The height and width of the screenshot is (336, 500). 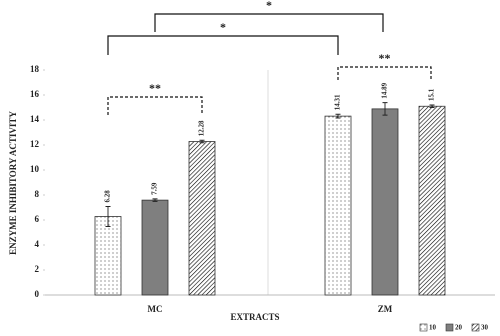 I want to click on value-label: 15.1, so click(x=432, y=94).